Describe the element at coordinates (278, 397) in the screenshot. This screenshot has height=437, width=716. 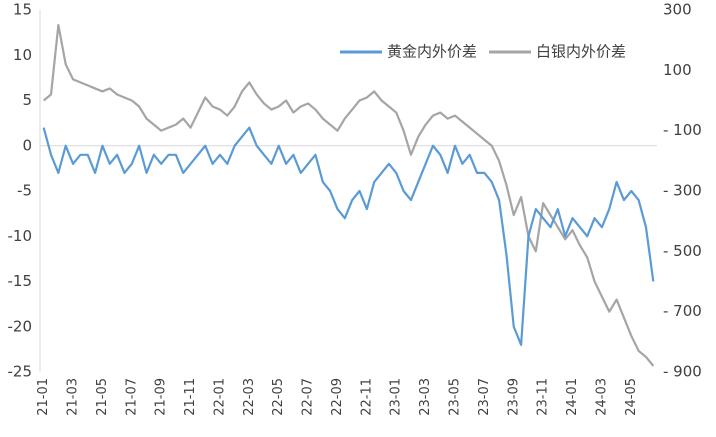
I see `x-tick-label: 22-05` at that location.